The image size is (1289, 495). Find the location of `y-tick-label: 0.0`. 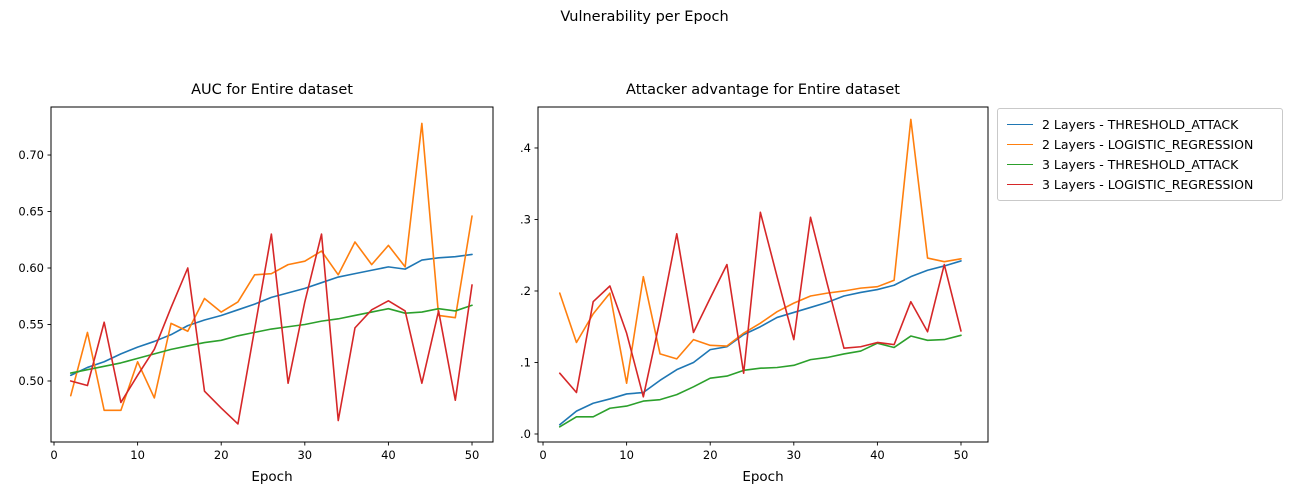

y-tick-label: 0.0 is located at coordinates (525, 434).